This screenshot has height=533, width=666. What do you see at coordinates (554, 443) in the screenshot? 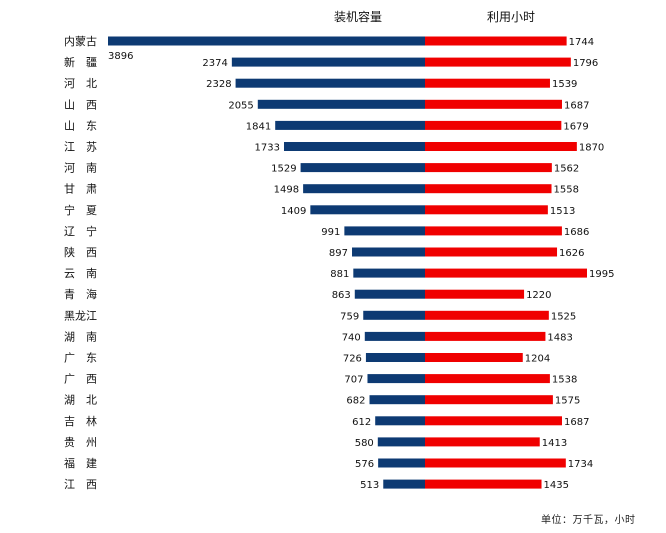
I see `utilization-value-label: 1413` at bounding box center [554, 443].